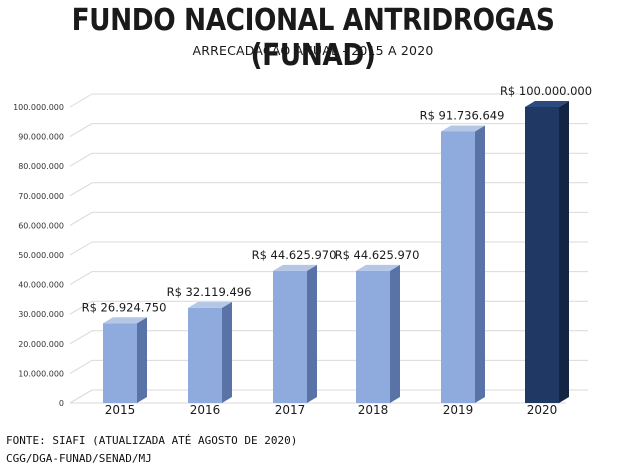 The image size is (626, 469). Describe the element at coordinates (41, 137) in the screenshot. I see `y-tick-label: 90.000.000` at that location.